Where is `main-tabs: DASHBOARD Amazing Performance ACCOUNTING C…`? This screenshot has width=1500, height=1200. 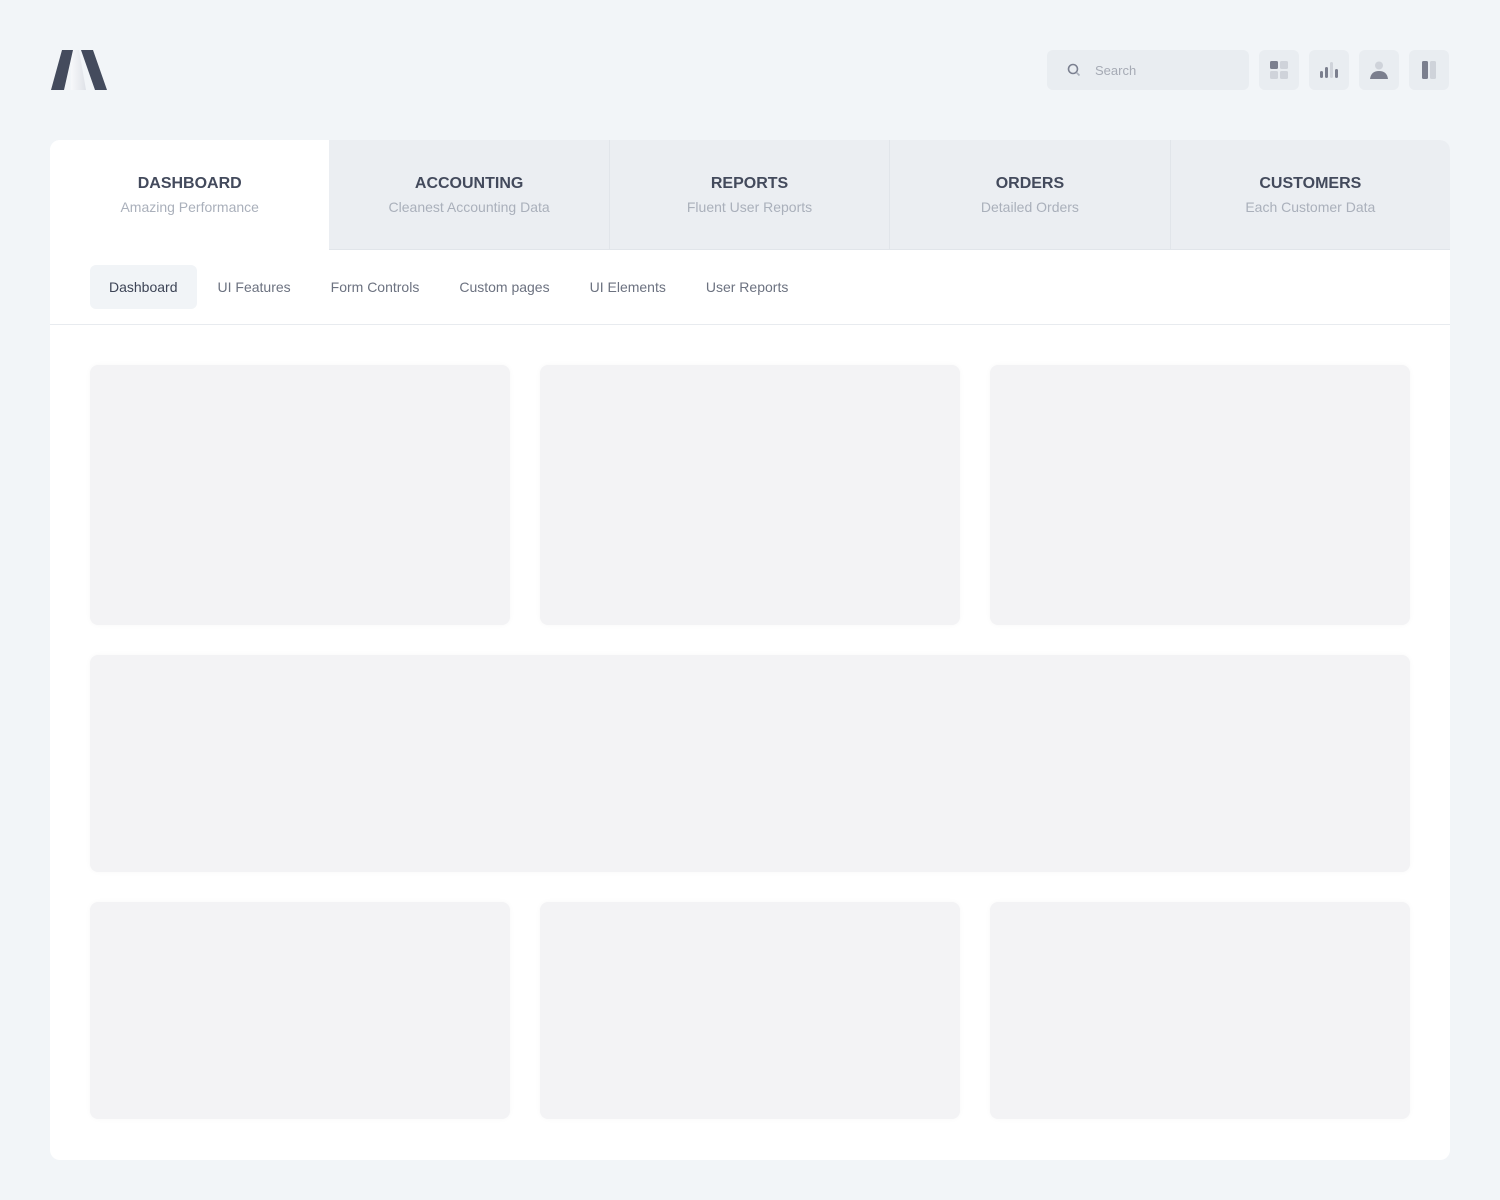 main-tabs: DASHBOARD Amazing Performance ACCOUNTING C… is located at coordinates (750, 195).